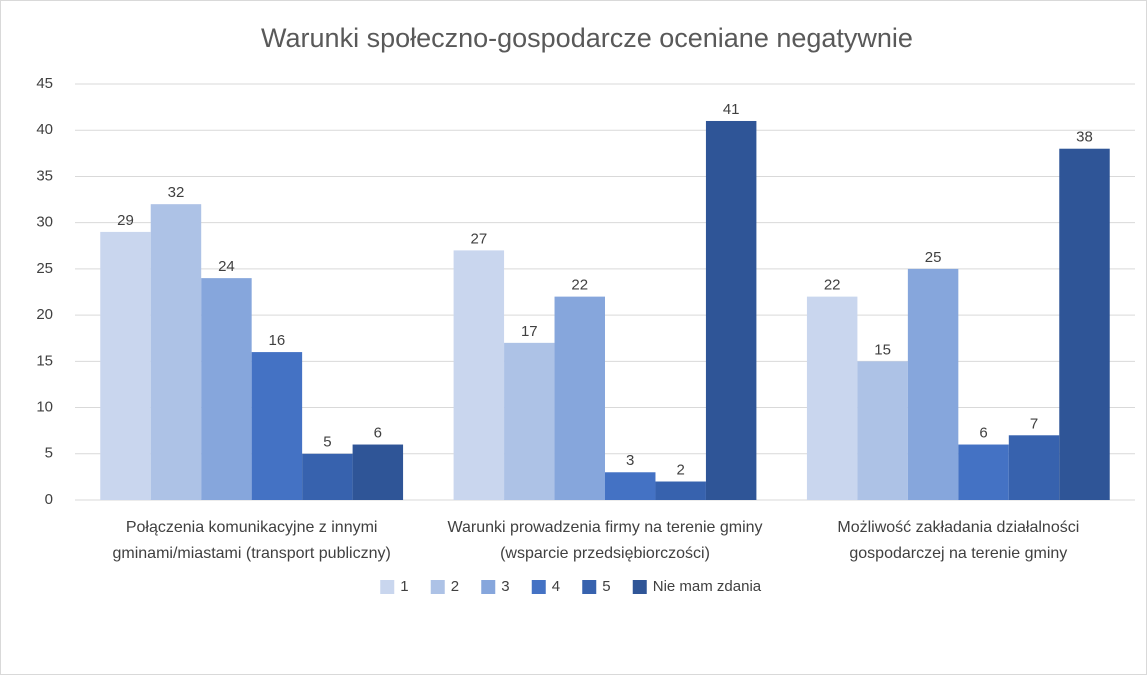 The width and height of the screenshot is (1148, 675). I want to click on data-label: 2, so click(681, 469).